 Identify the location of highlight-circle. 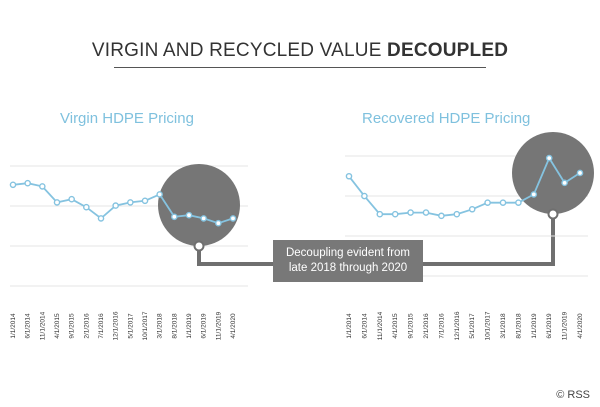
(199, 205).